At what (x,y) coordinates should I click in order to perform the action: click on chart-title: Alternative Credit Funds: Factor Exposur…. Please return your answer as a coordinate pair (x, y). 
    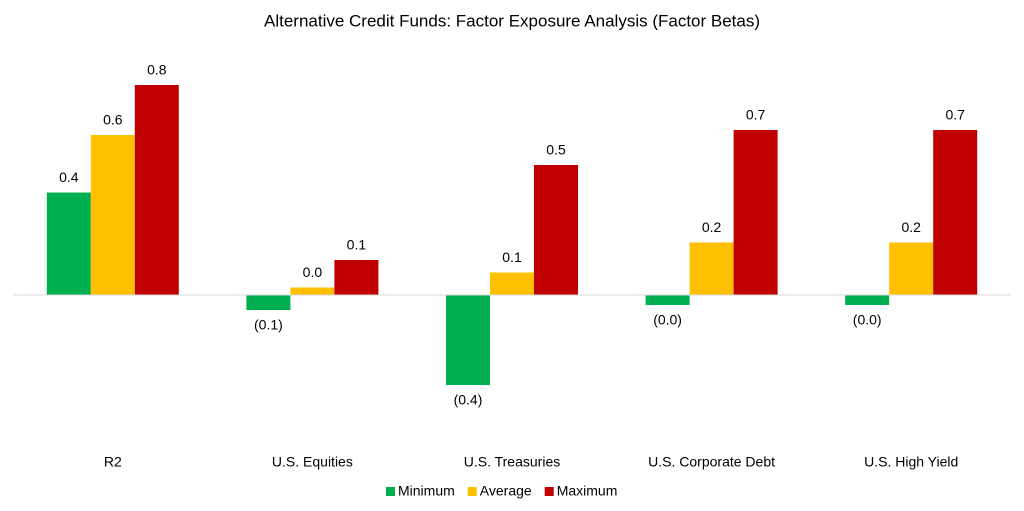
    Looking at the image, I should click on (512, 20).